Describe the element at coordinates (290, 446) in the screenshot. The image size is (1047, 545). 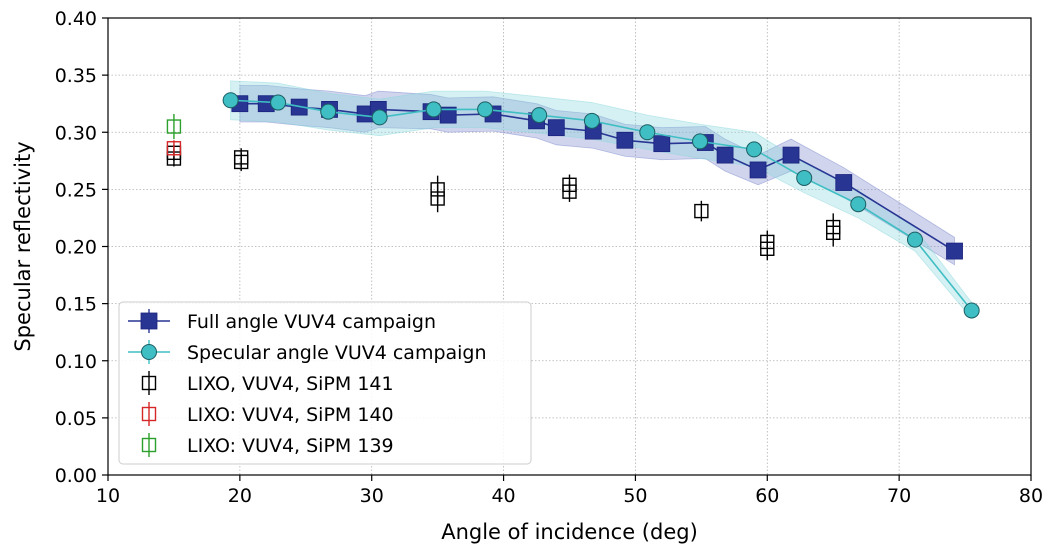
I see `legend-label: LIXO: VUV4, SiPM 139` at that location.